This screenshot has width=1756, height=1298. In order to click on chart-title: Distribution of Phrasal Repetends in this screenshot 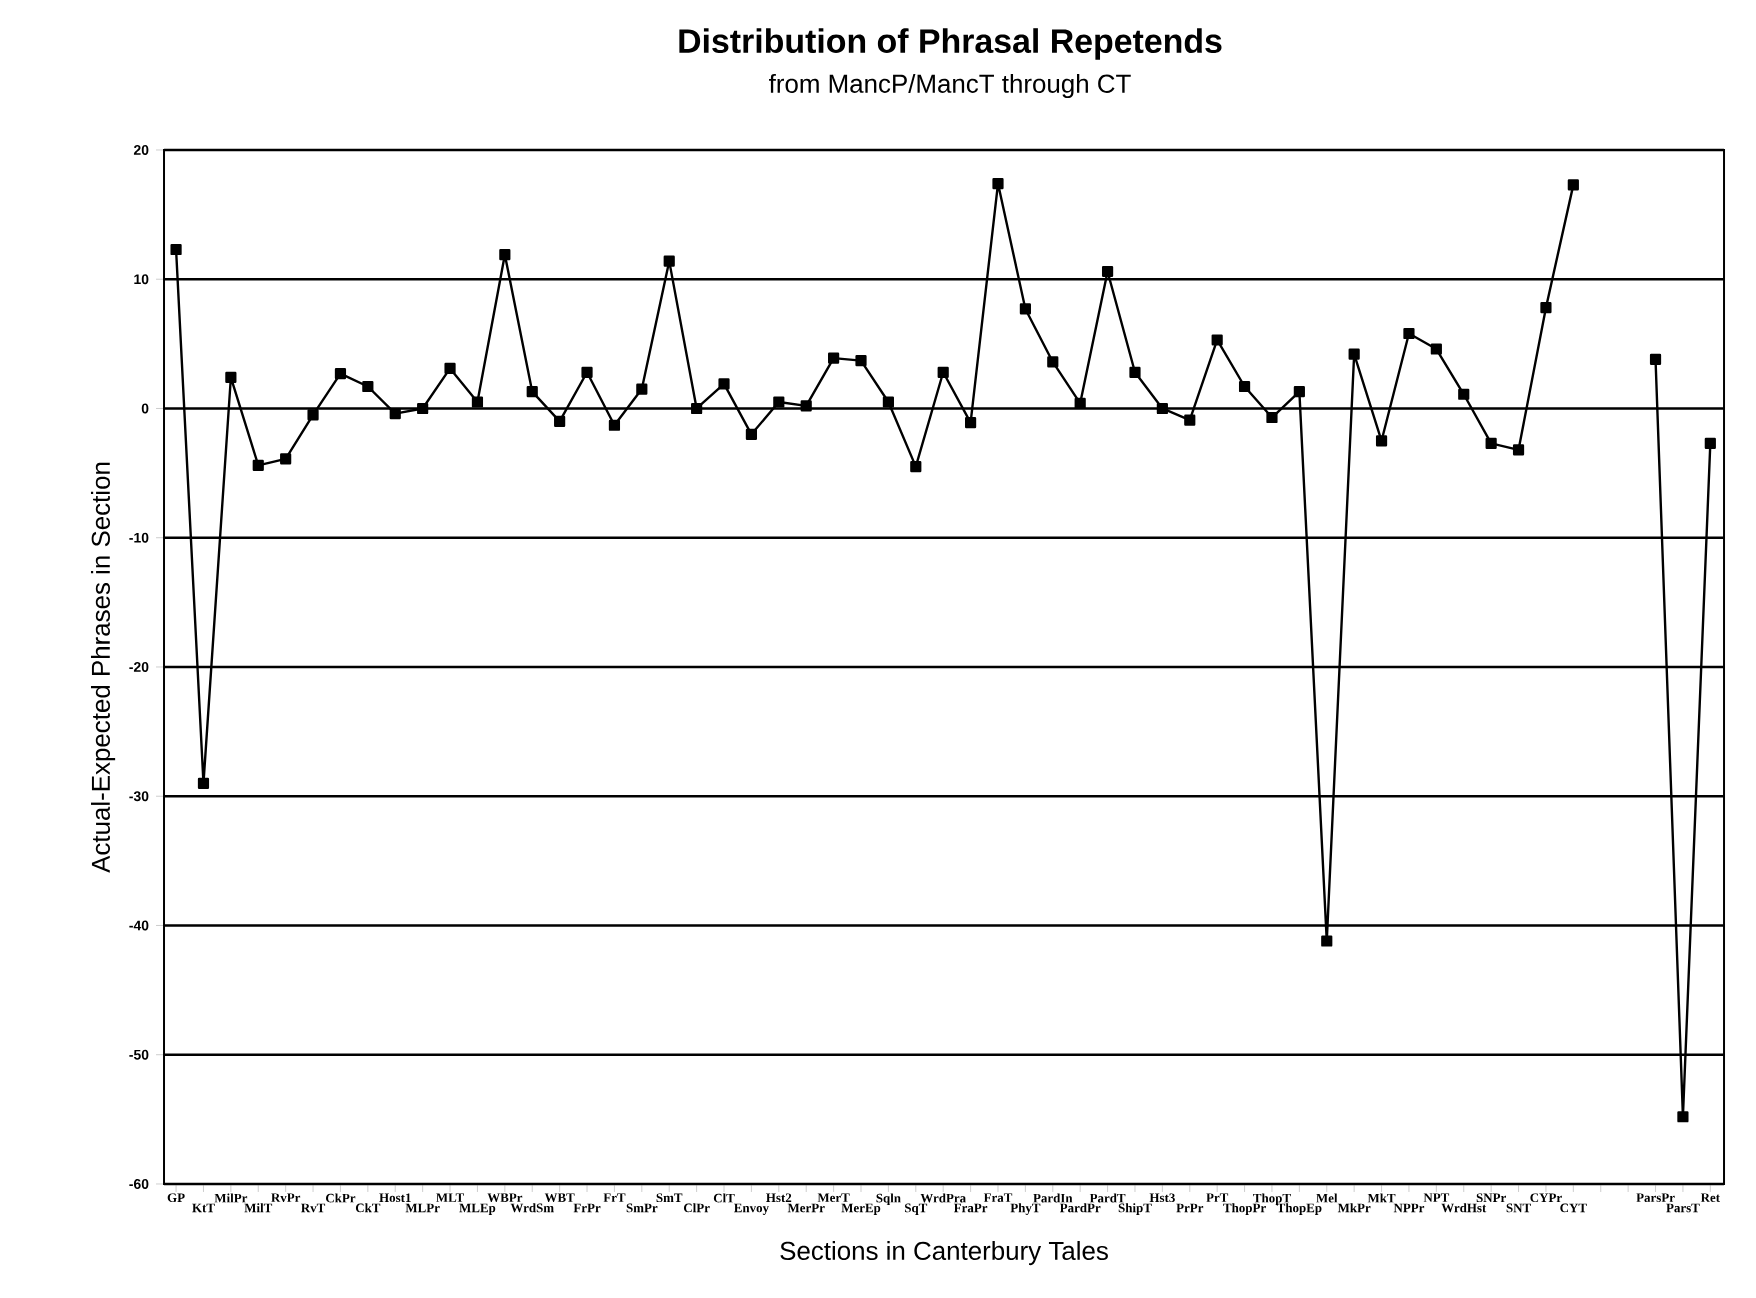, I will do `click(950, 44)`.